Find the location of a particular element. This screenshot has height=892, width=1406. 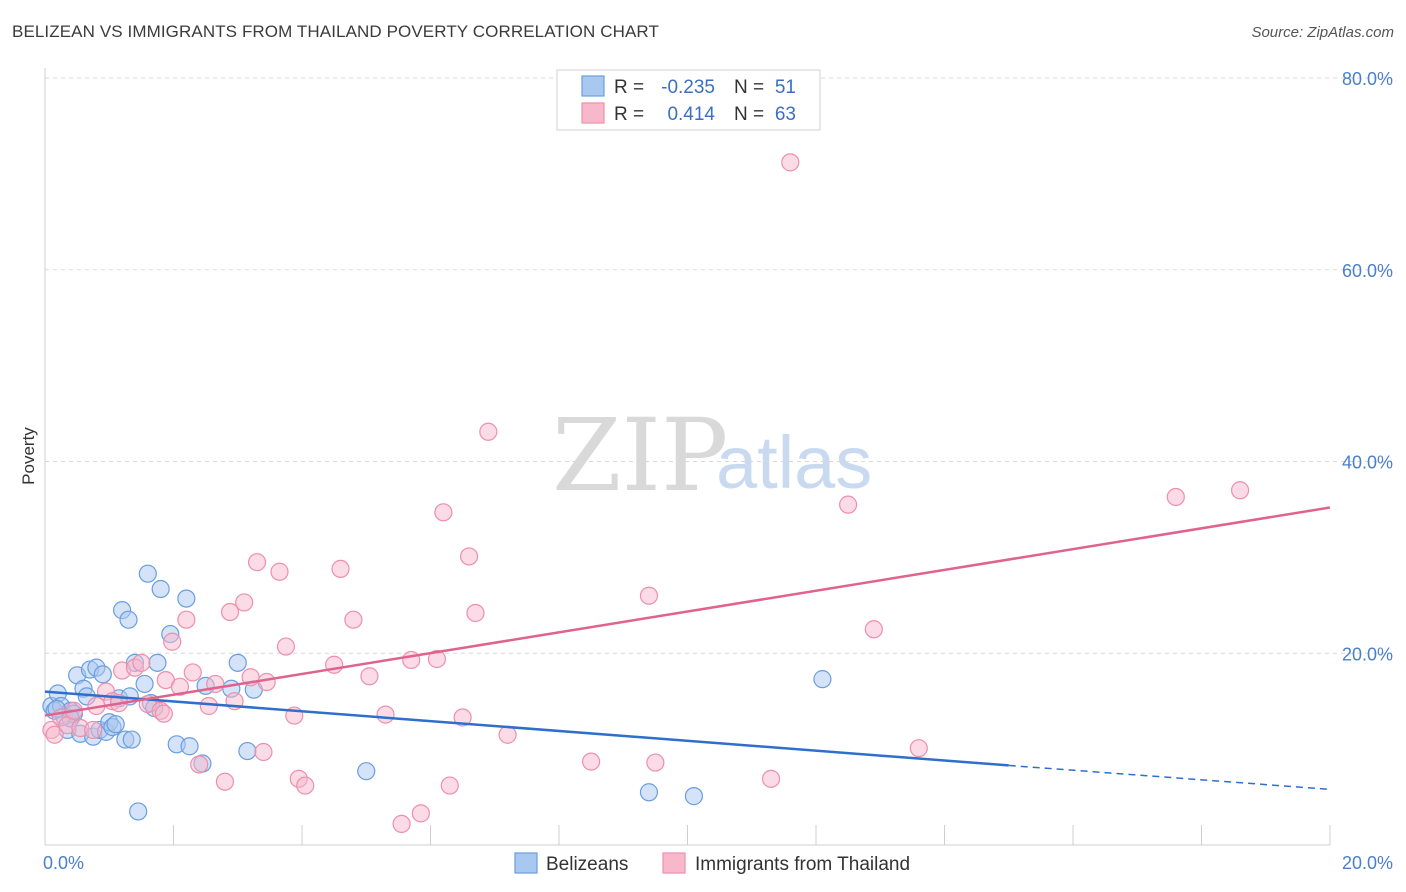

watermark: ZIP atlas is located at coordinates (712, 455).